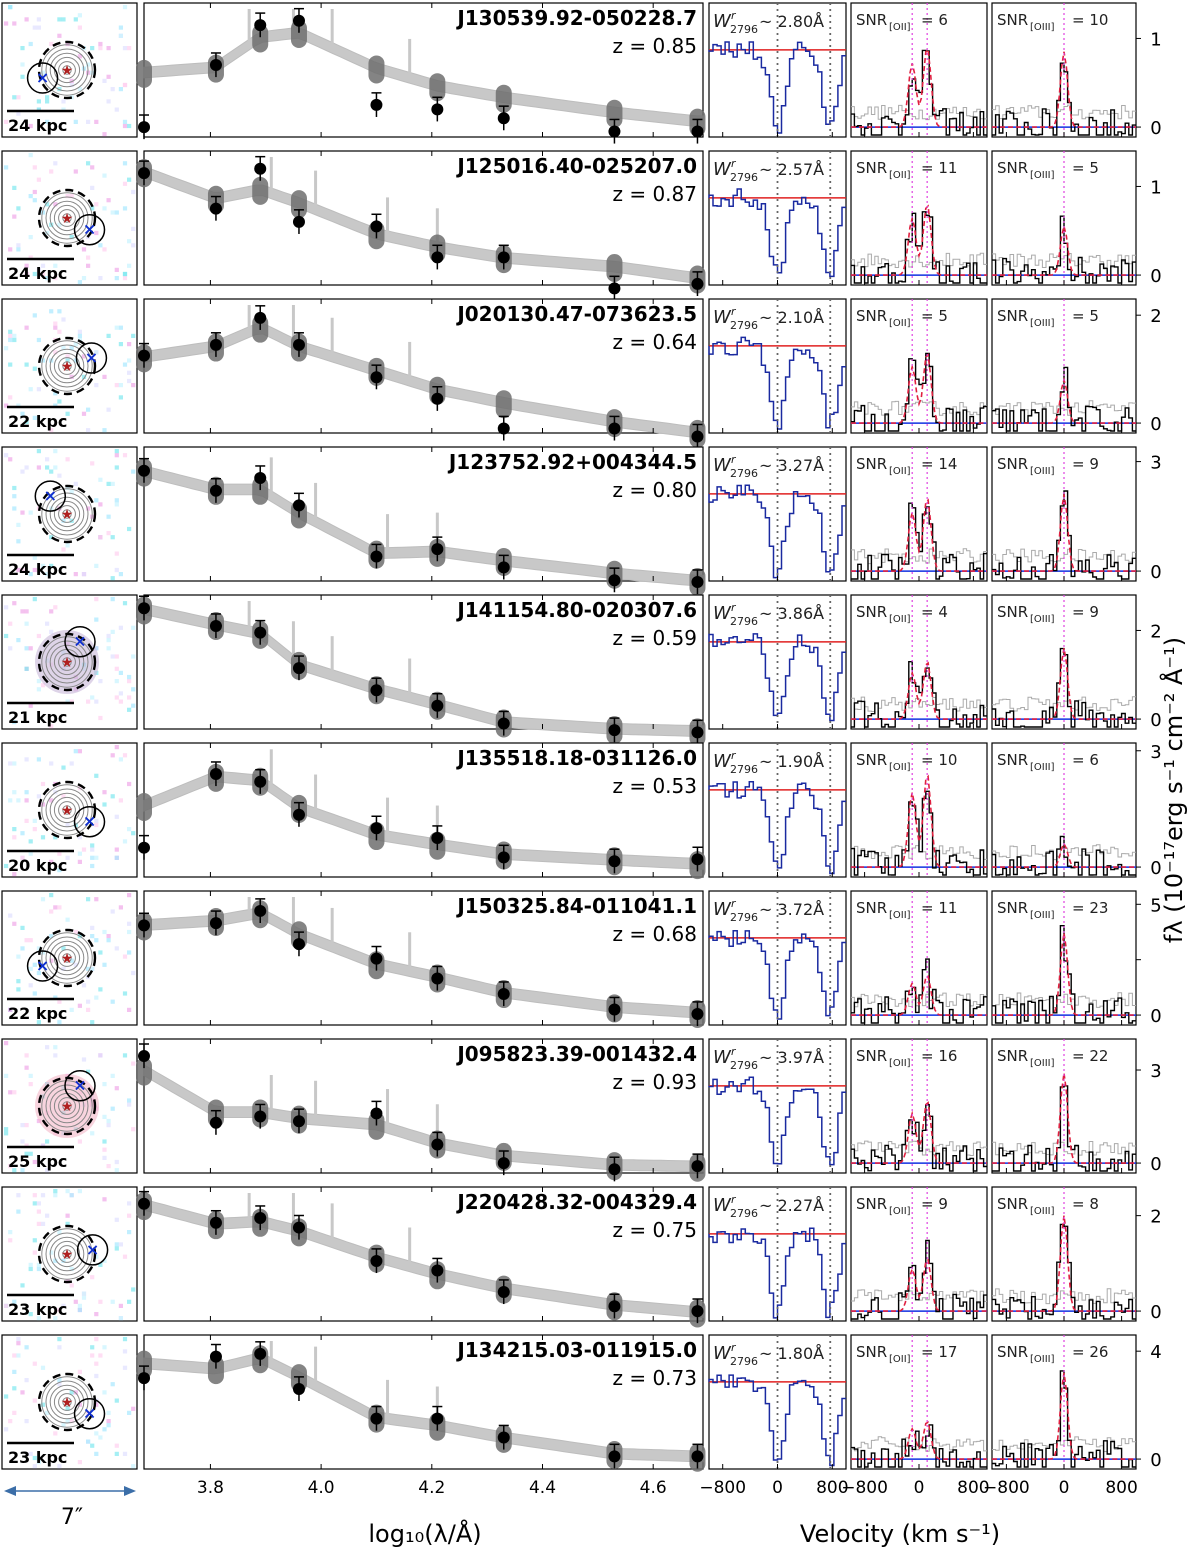 Image resolution: width=1200 pixels, height=1554 pixels. What do you see at coordinates (777, 531) in the screenshot?
I see `mgii-absorption-spectrum` at bounding box center [777, 531].